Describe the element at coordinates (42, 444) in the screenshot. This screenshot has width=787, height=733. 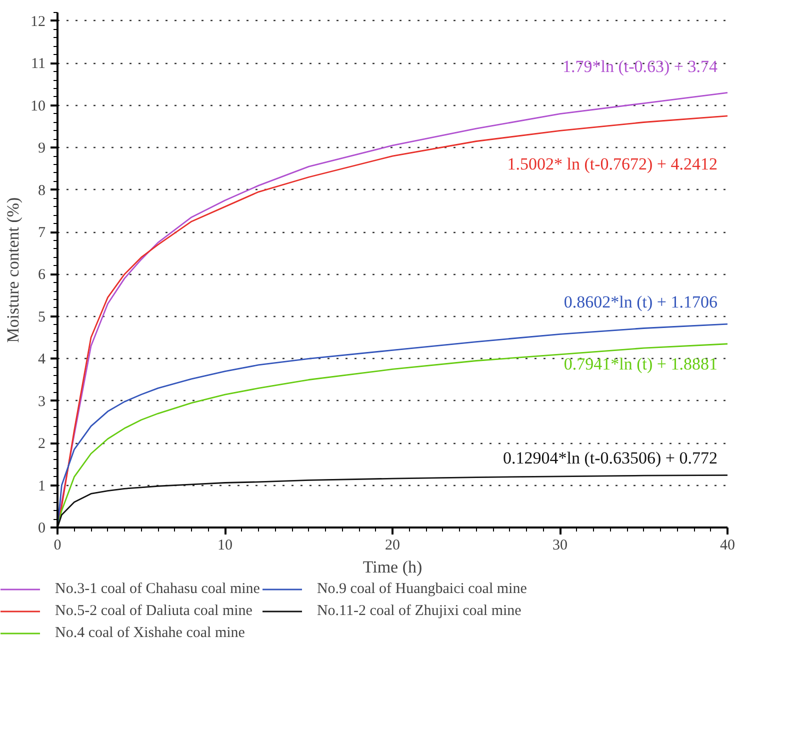
I see `y-tick-label: 2` at that location.